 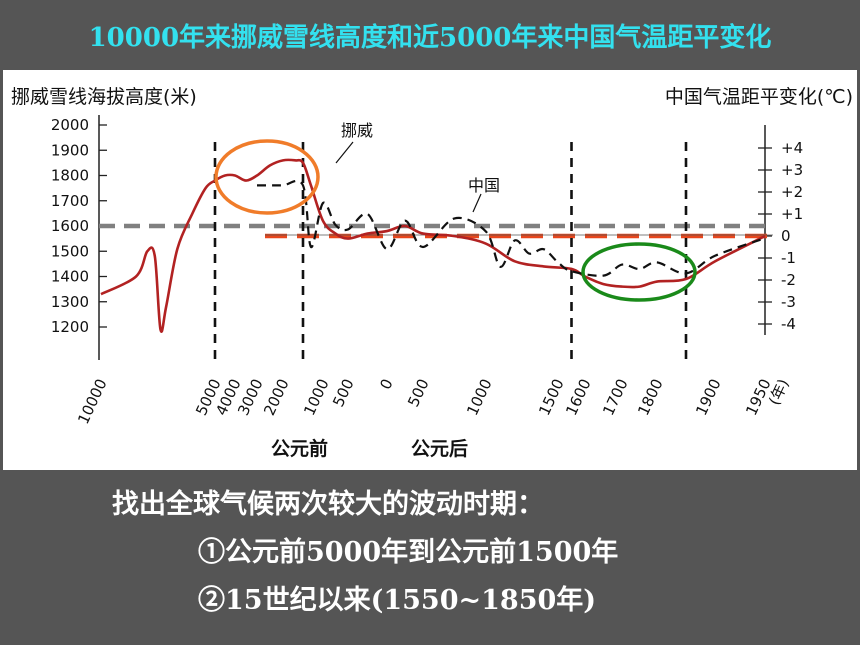 I want to click on caption-question: 找出全球气候两次较大的波动时期：, so click(x=328, y=504).